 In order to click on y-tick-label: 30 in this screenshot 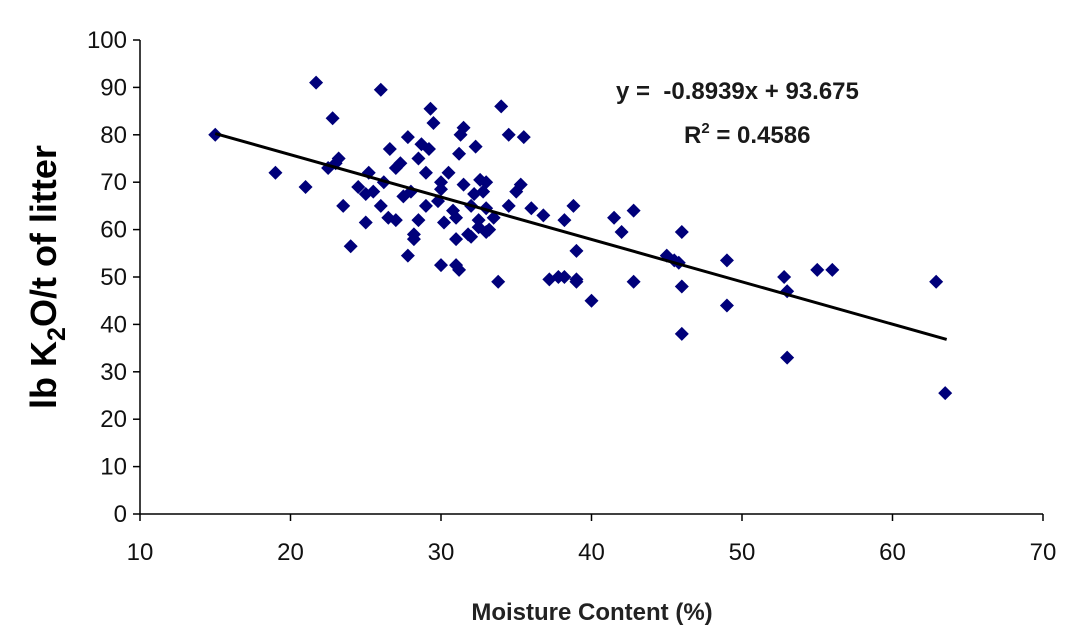, I will do `click(113, 372)`.